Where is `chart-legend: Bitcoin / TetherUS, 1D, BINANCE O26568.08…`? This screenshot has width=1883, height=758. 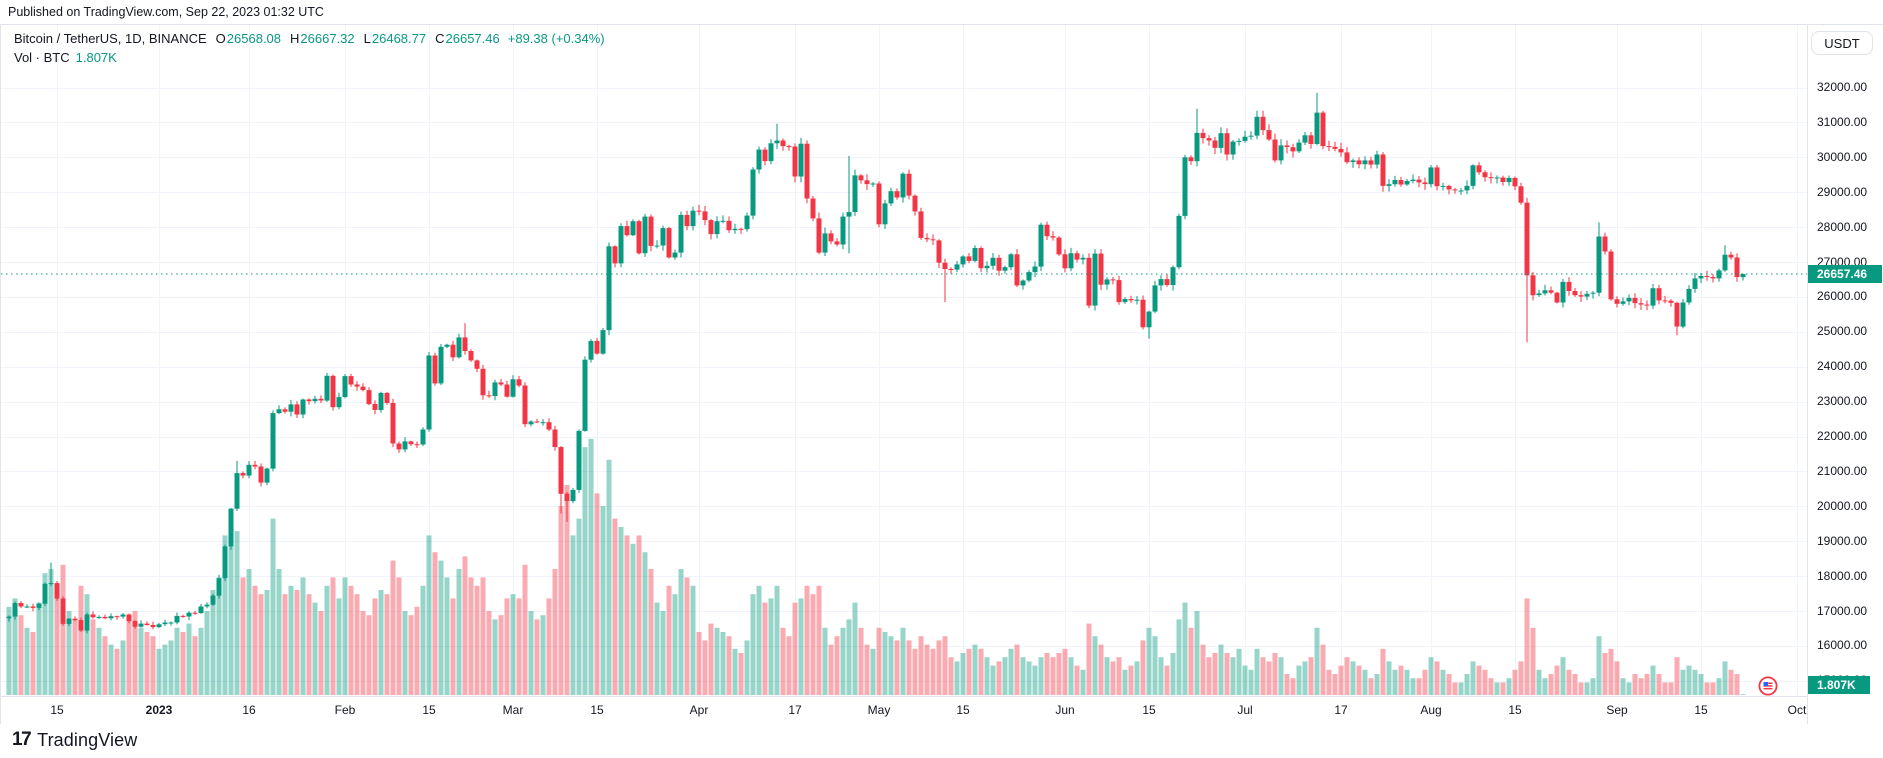
chart-legend: Bitcoin / TetherUS, 1D, BINANCE O26568.08… is located at coordinates (309, 38).